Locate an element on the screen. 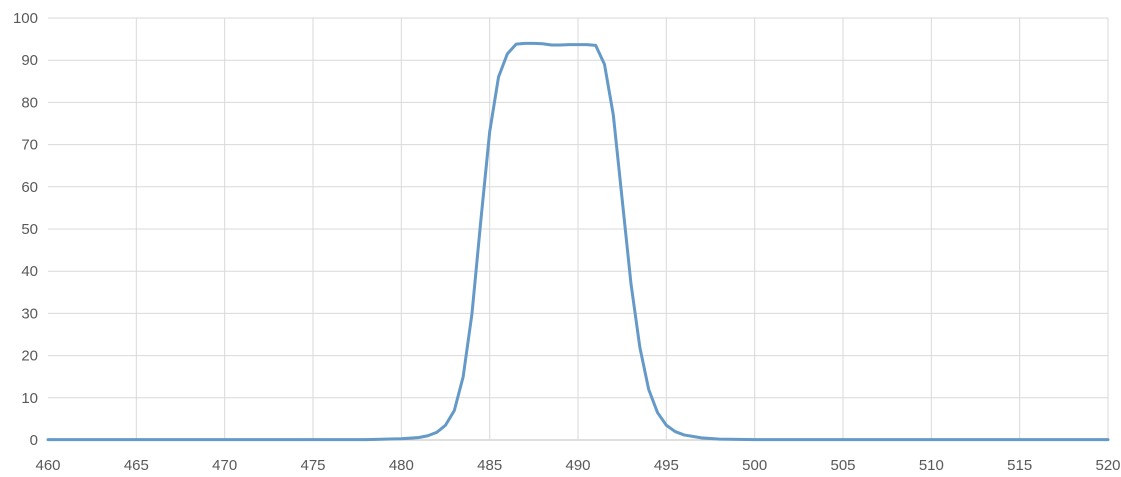 The image size is (1121, 477). x-tick-label-475: 475 is located at coordinates (312, 465).